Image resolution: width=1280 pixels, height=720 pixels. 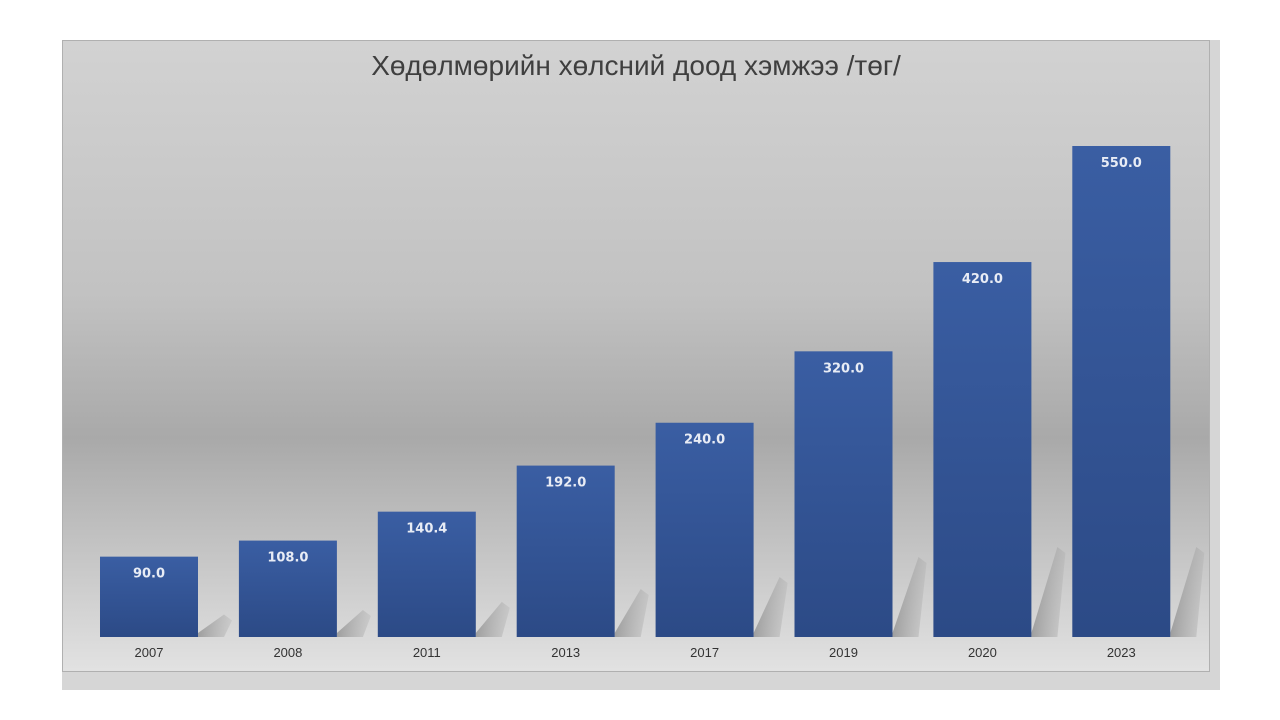 I want to click on bar-2008, so click(x=287, y=588).